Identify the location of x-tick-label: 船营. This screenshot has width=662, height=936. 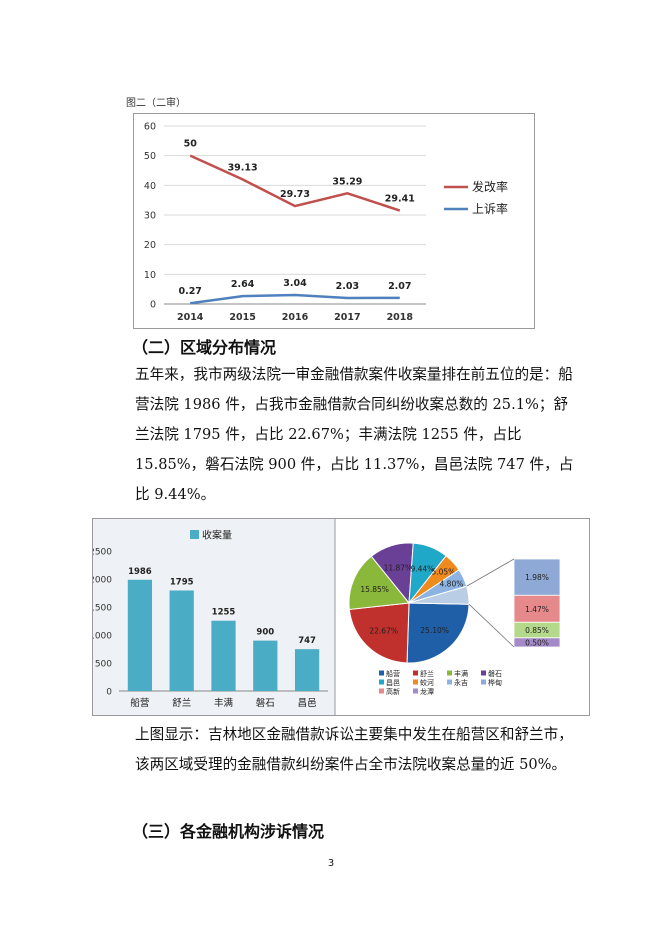
(139, 703).